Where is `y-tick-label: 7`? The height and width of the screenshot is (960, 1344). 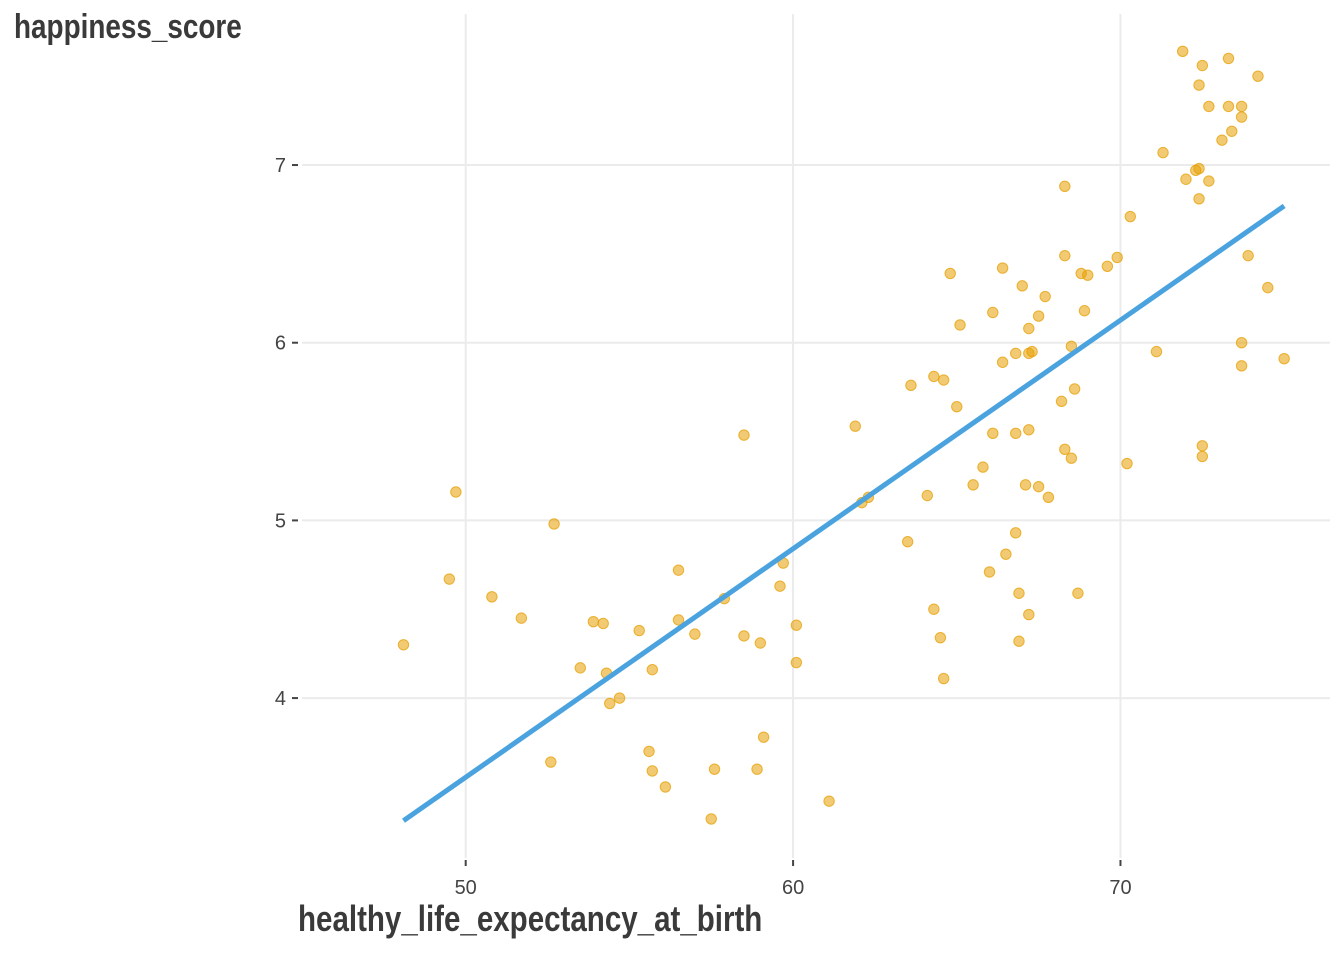 y-tick-label: 7 is located at coordinates (280, 166).